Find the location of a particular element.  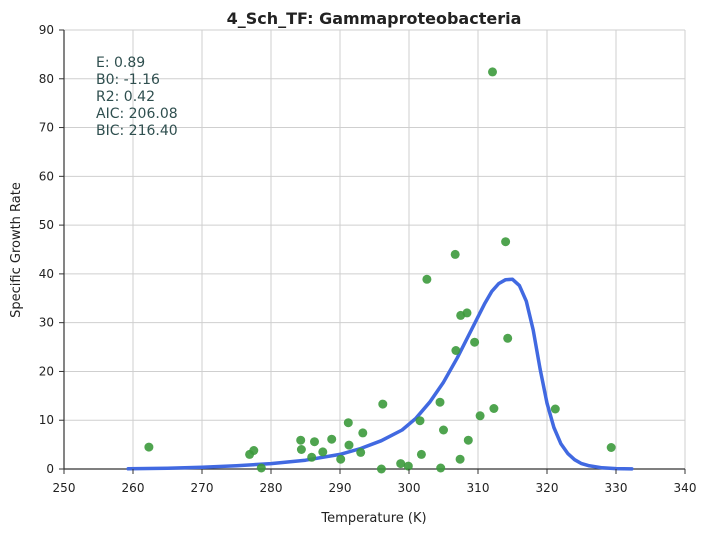

x-tick-label-3: 280 is located at coordinates (271, 488).